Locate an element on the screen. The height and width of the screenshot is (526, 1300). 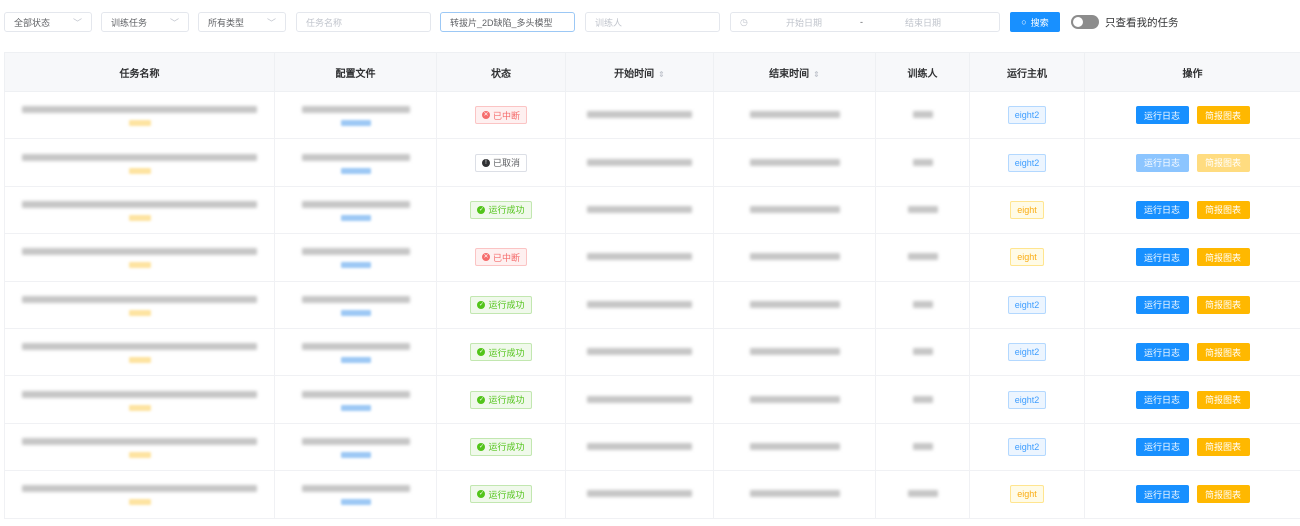
status-cell: ! 已取消 is located at coordinates (501, 162).